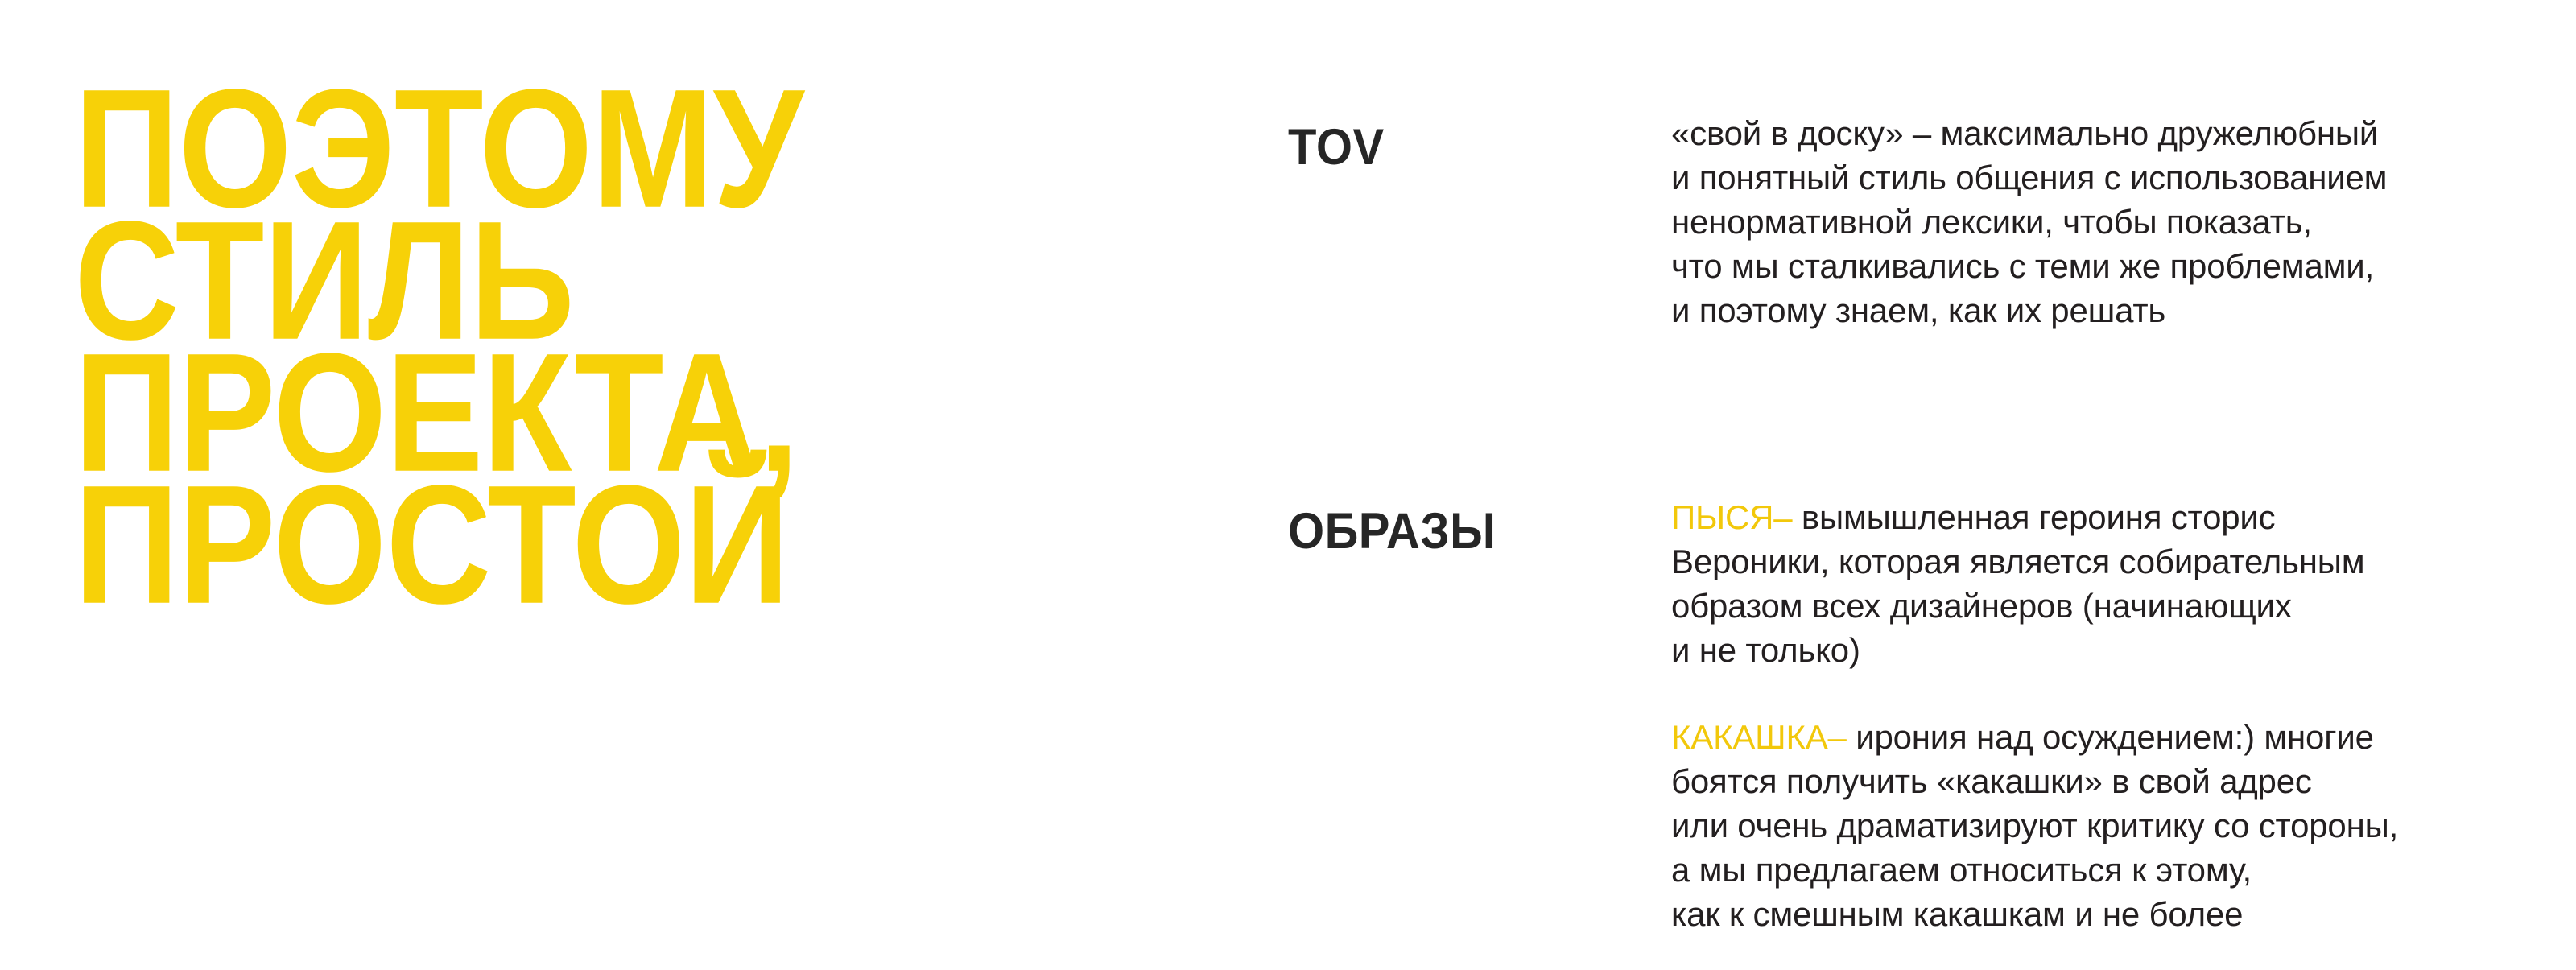  What do you see at coordinates (1766, 650) in the screenshot?
I see `paragraph-line: и не только)` at bounding box center [1766, 650].